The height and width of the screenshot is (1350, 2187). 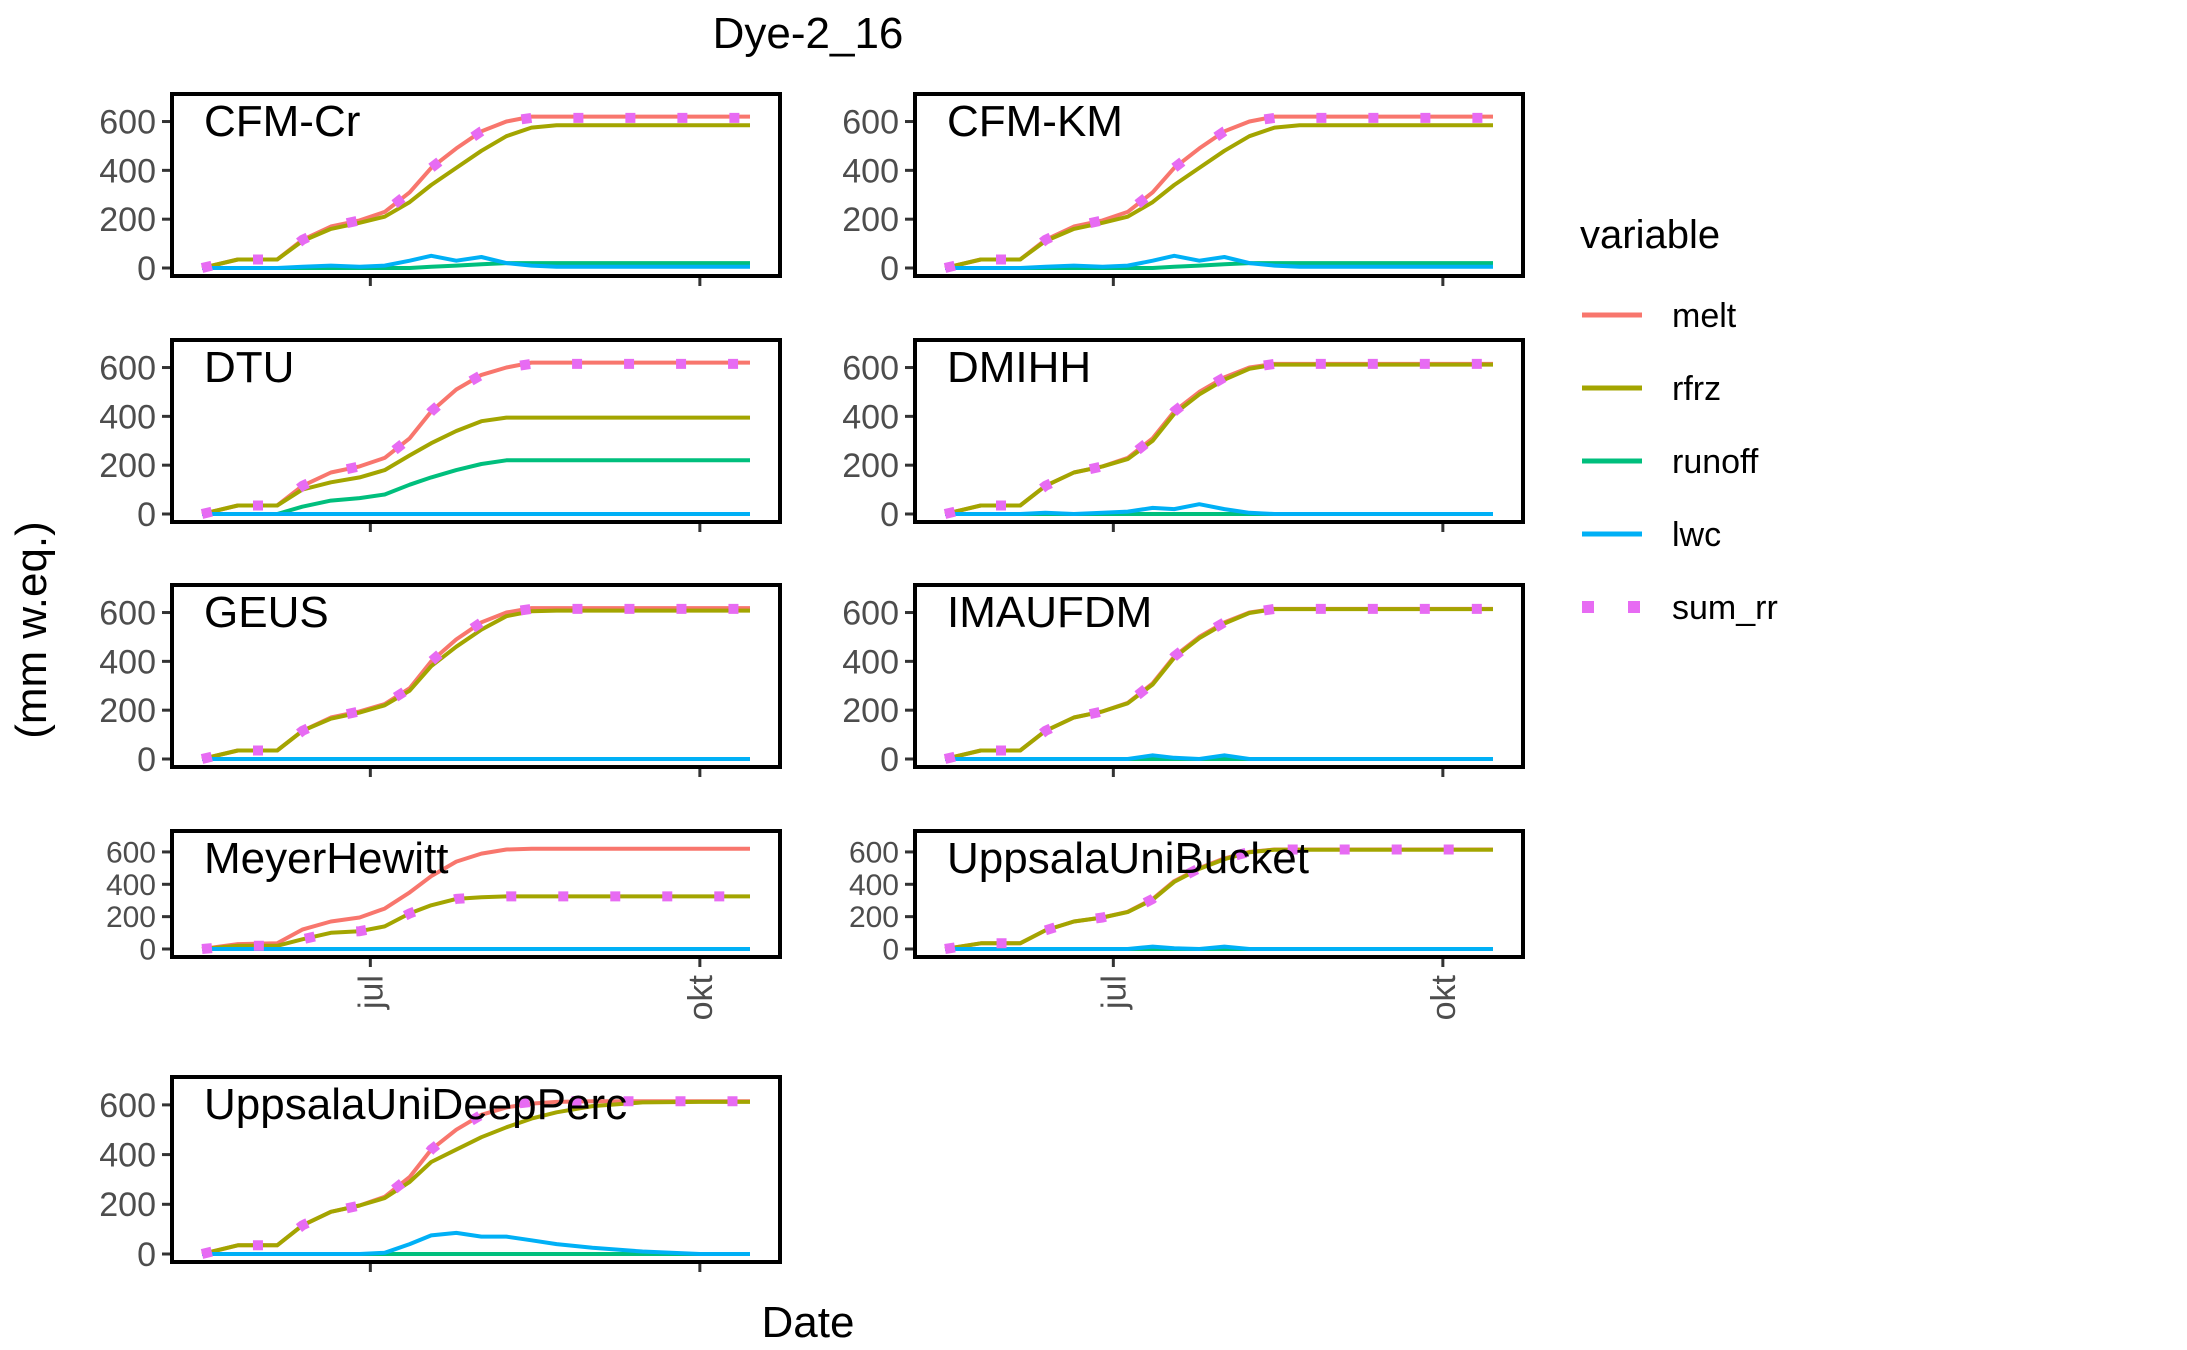 I want to click on panel-label: UppsalaUniBucket, so click(x=1128, y=858).